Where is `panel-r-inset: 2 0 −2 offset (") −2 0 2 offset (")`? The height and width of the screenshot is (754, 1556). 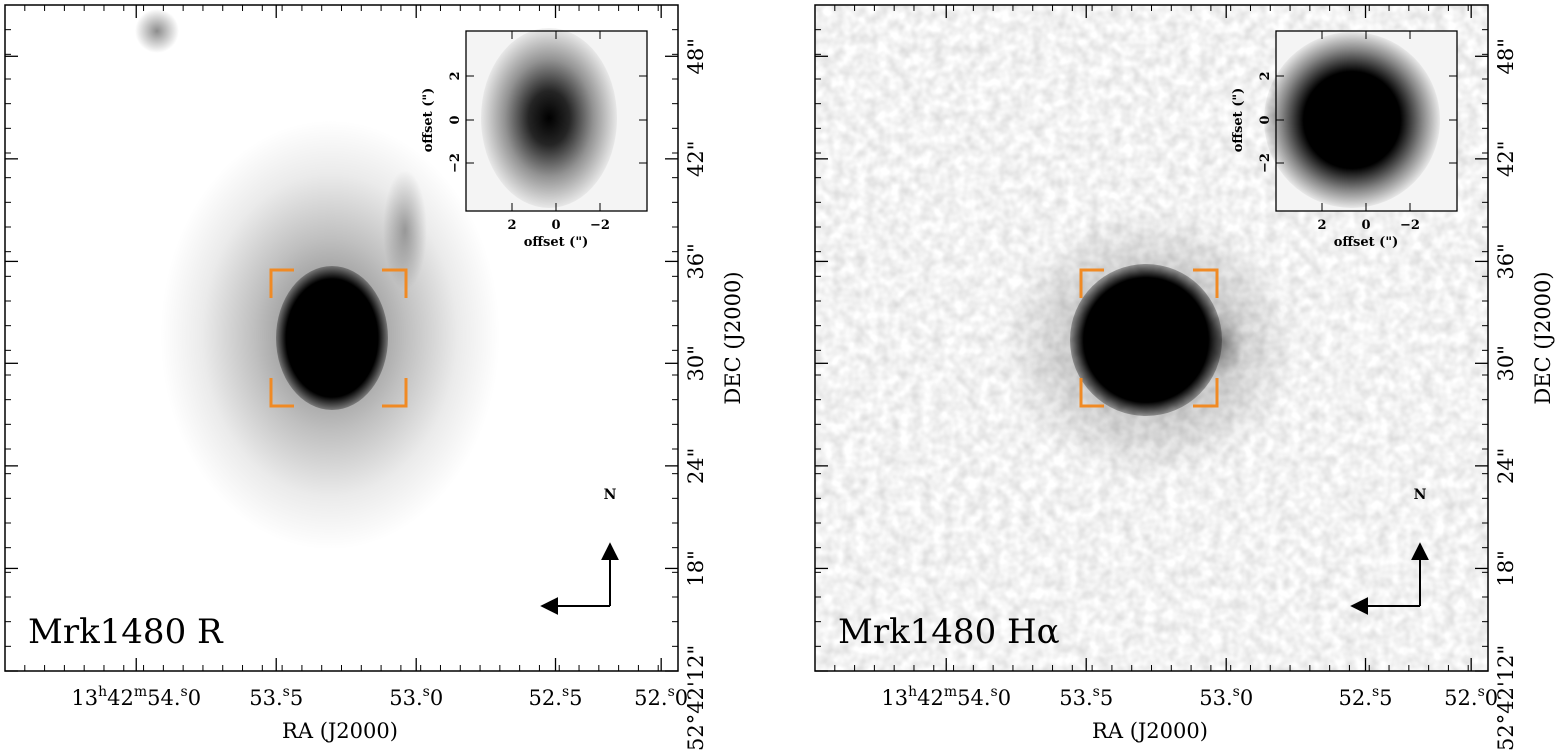 panel-r-inset: 2 0 −2 offset (") −2 0 2 offset (") is located at coordinates (534, 139).